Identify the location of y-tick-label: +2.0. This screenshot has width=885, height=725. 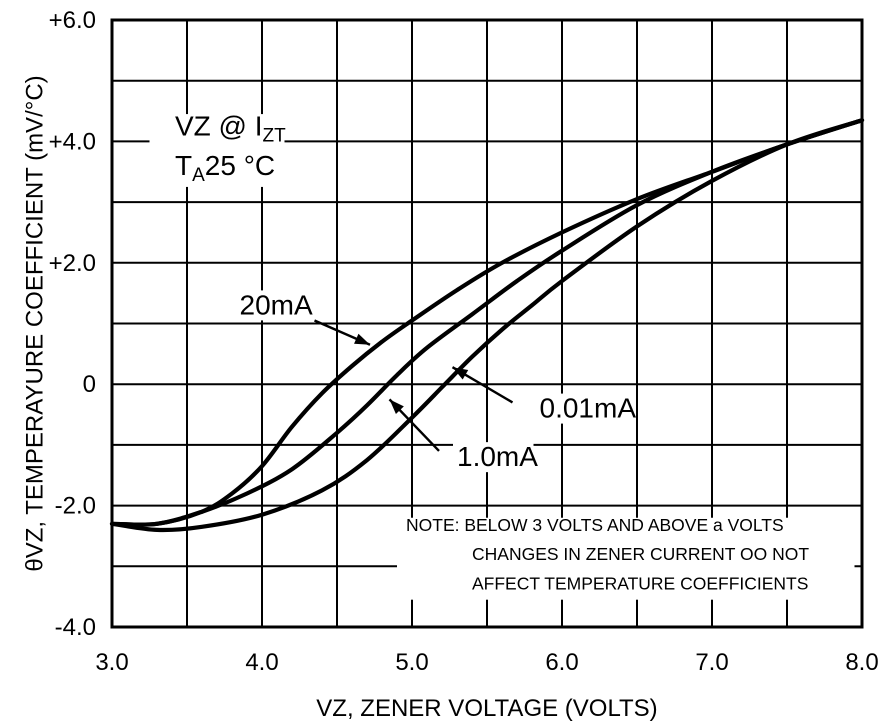
(72, 263).